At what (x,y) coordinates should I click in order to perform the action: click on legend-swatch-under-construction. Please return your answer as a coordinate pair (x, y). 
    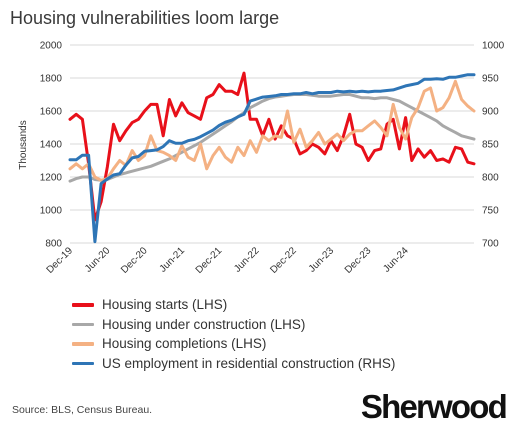
    Looking at the image, I should click on (83, 324).